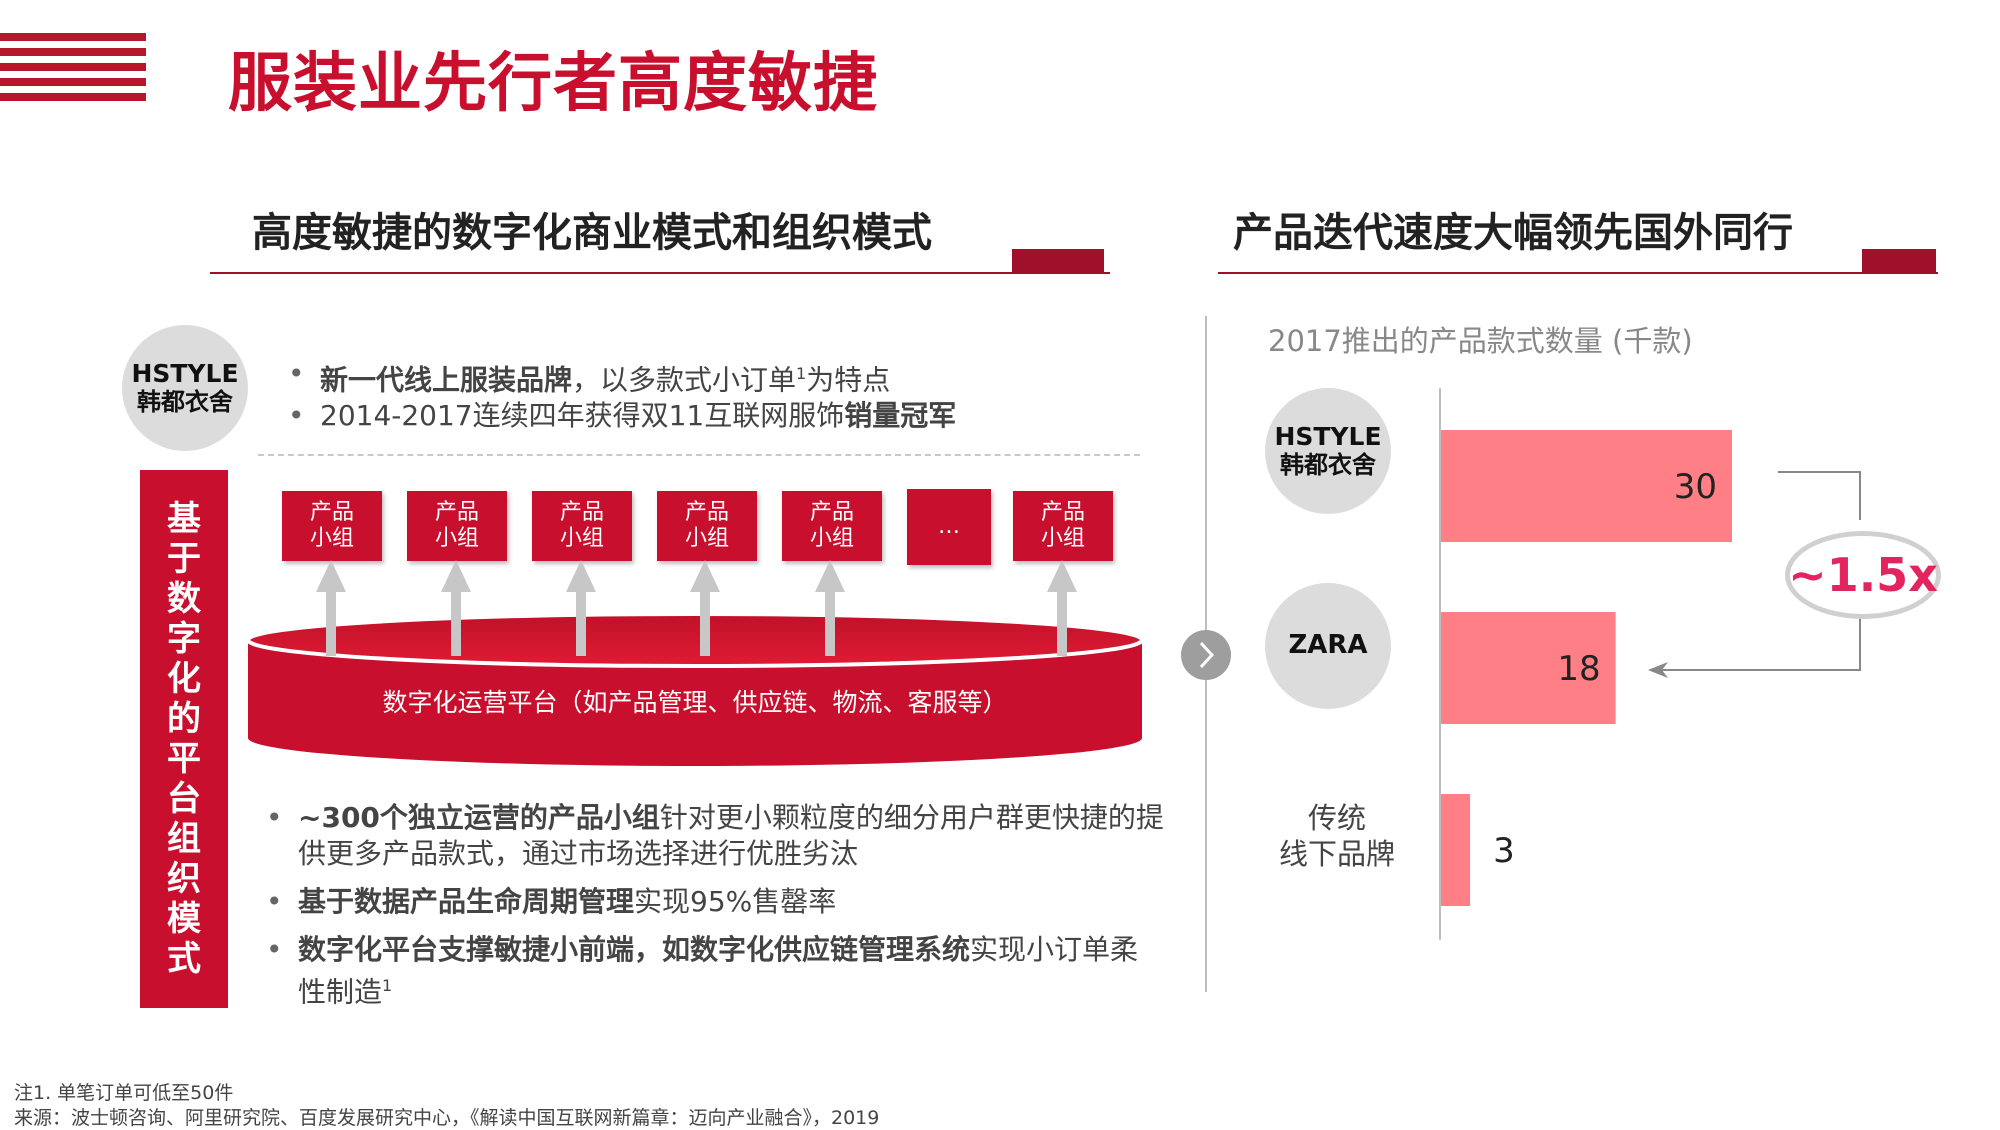  What do you see at coordinates (1480, 341) in the screenshot?
I see `chart-title: 2017推出的产品款式数量 (千款)` at bounding box center [1480, 341].